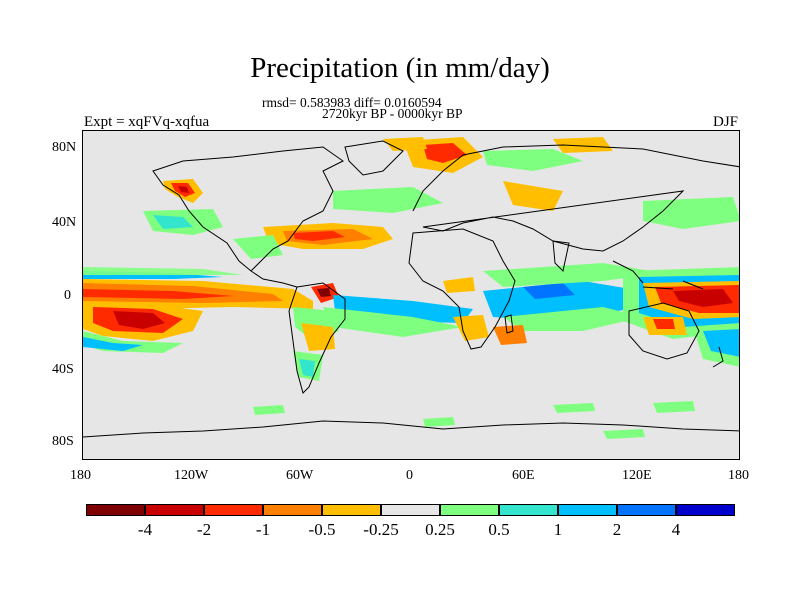 The image size is (800, 600). Describe the element at coordinates (158, 294) in the screenshot. I see `field-east-pacific-core` at that location.